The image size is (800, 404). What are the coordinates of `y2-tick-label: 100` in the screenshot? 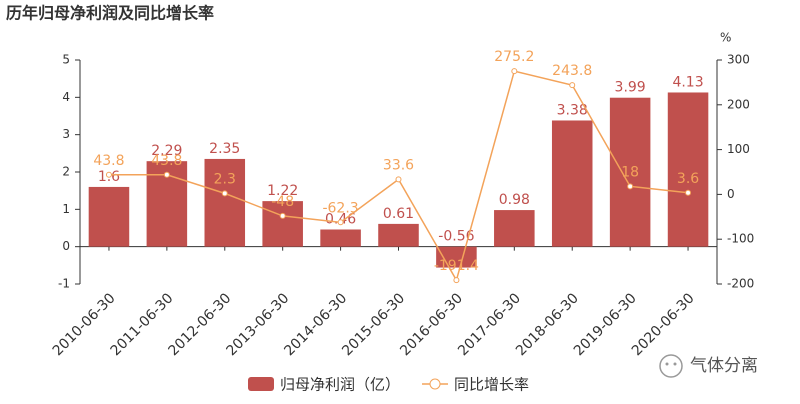 It's located at (738, 149).